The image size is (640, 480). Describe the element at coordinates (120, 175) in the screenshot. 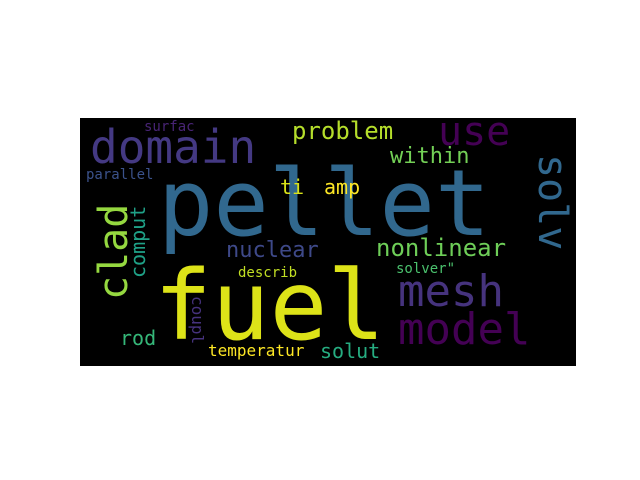

I see `word-parallel: parallel` at that location.